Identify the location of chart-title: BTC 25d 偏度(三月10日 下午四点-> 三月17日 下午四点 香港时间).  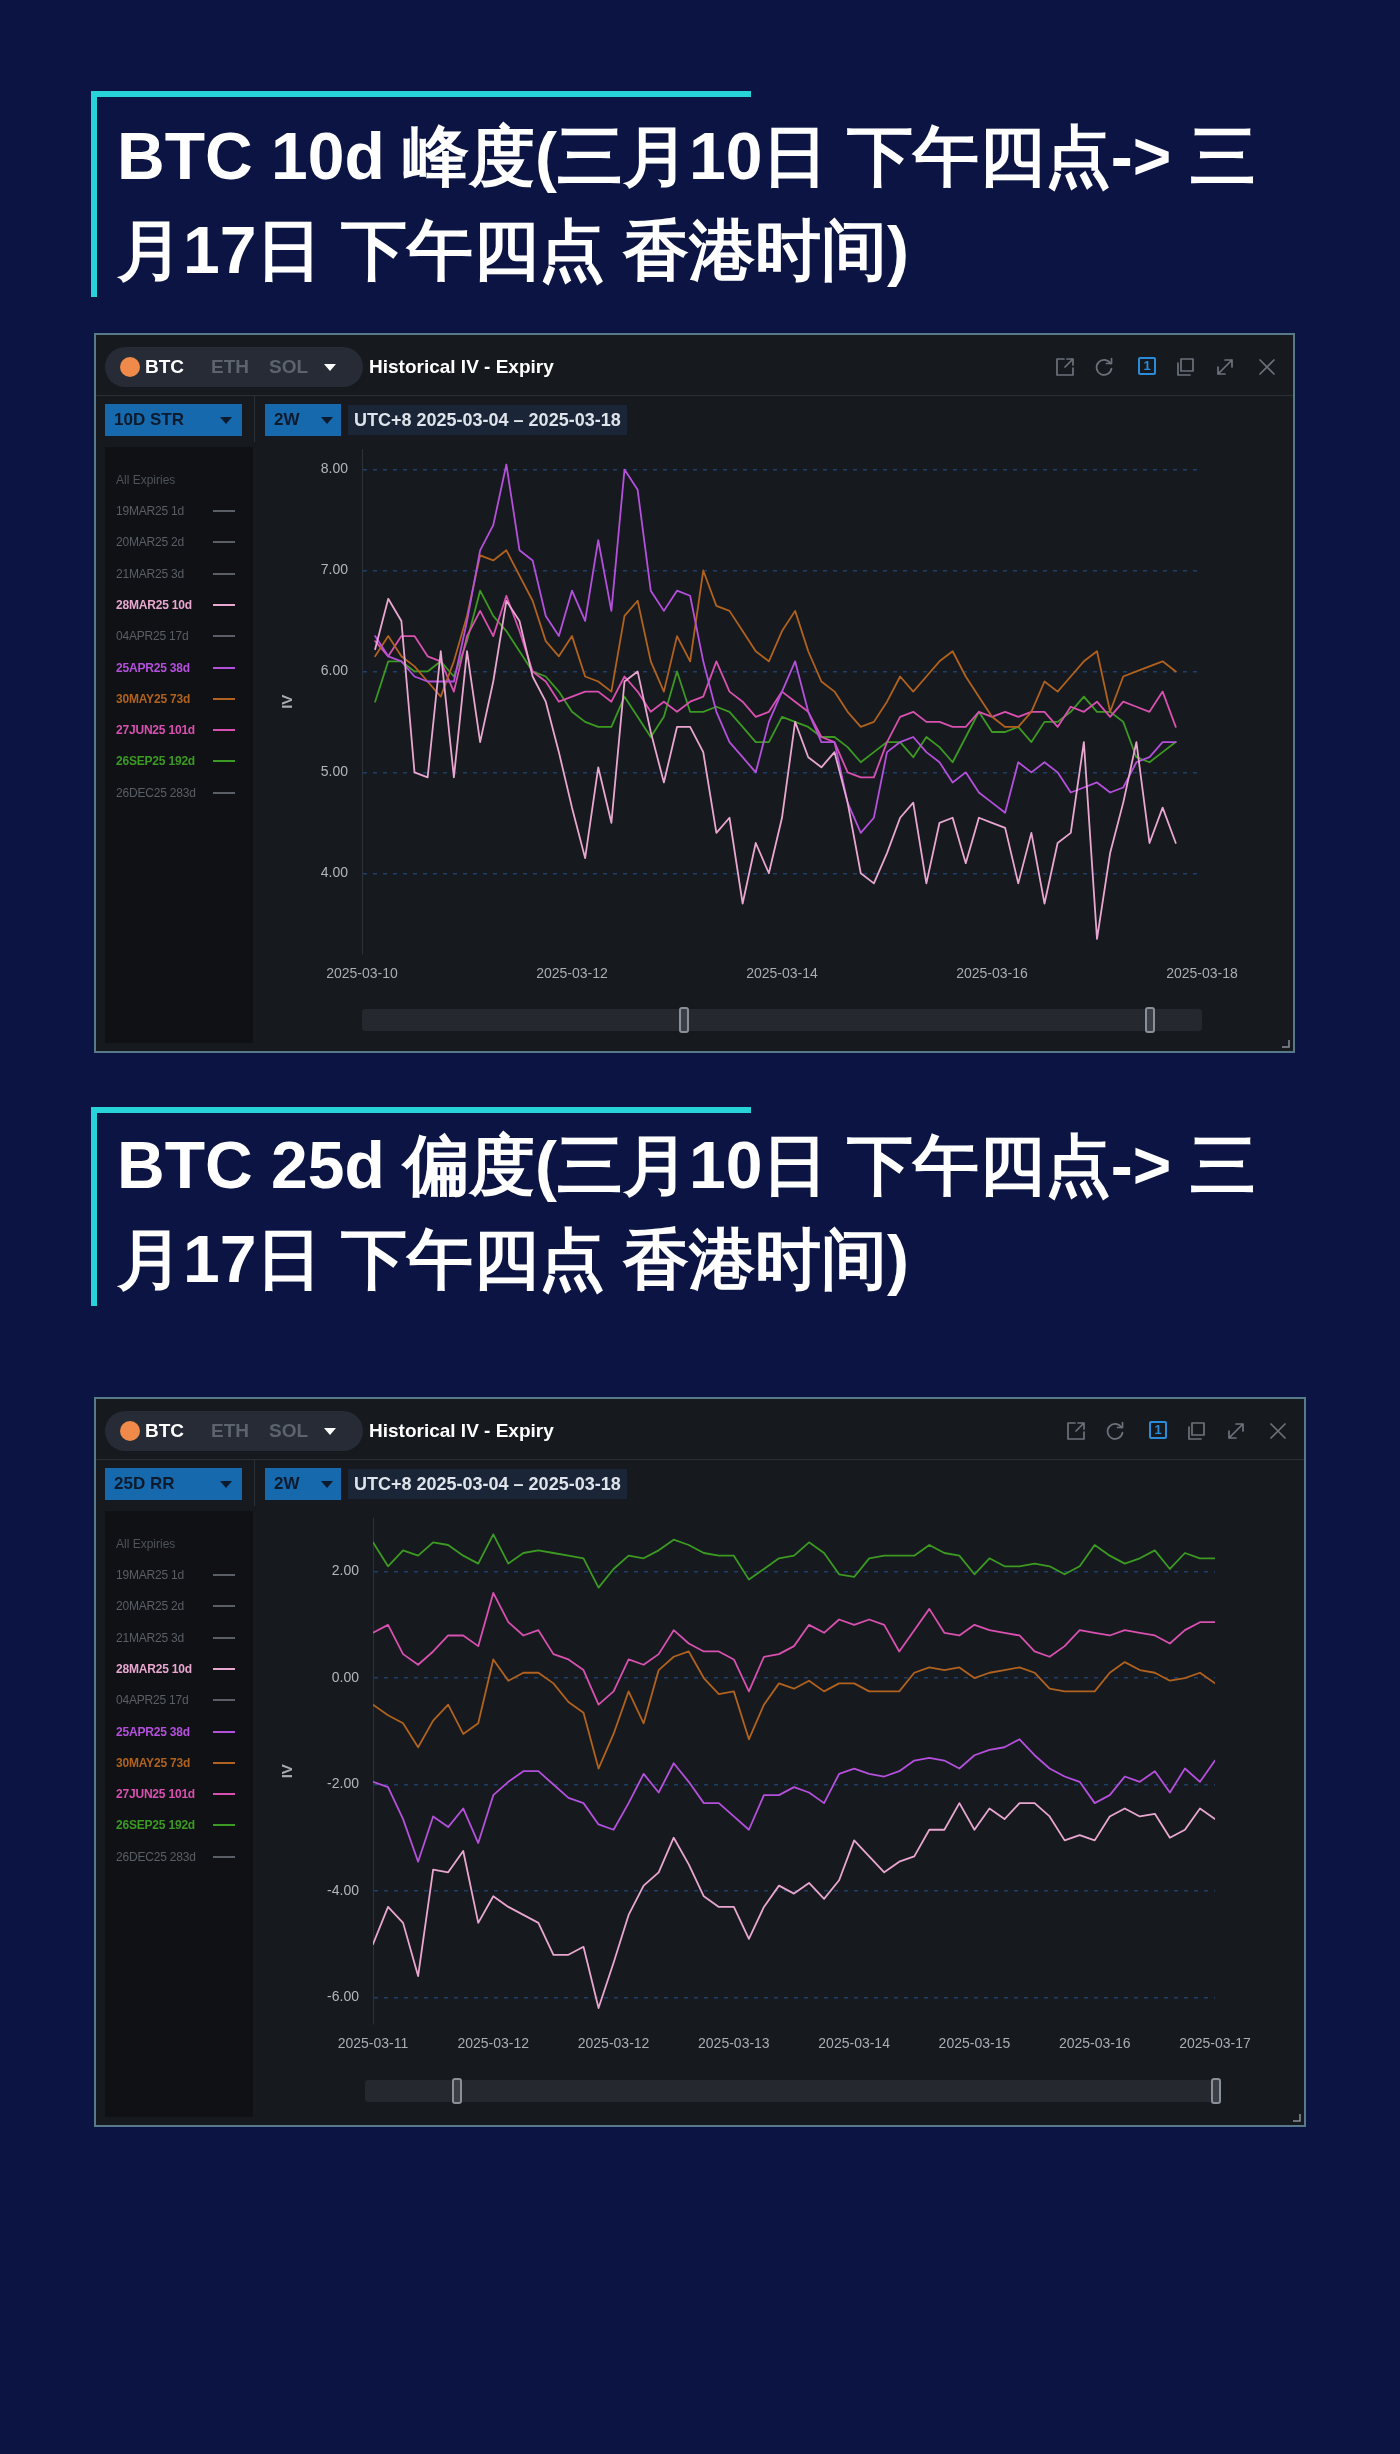
(701, 1206).